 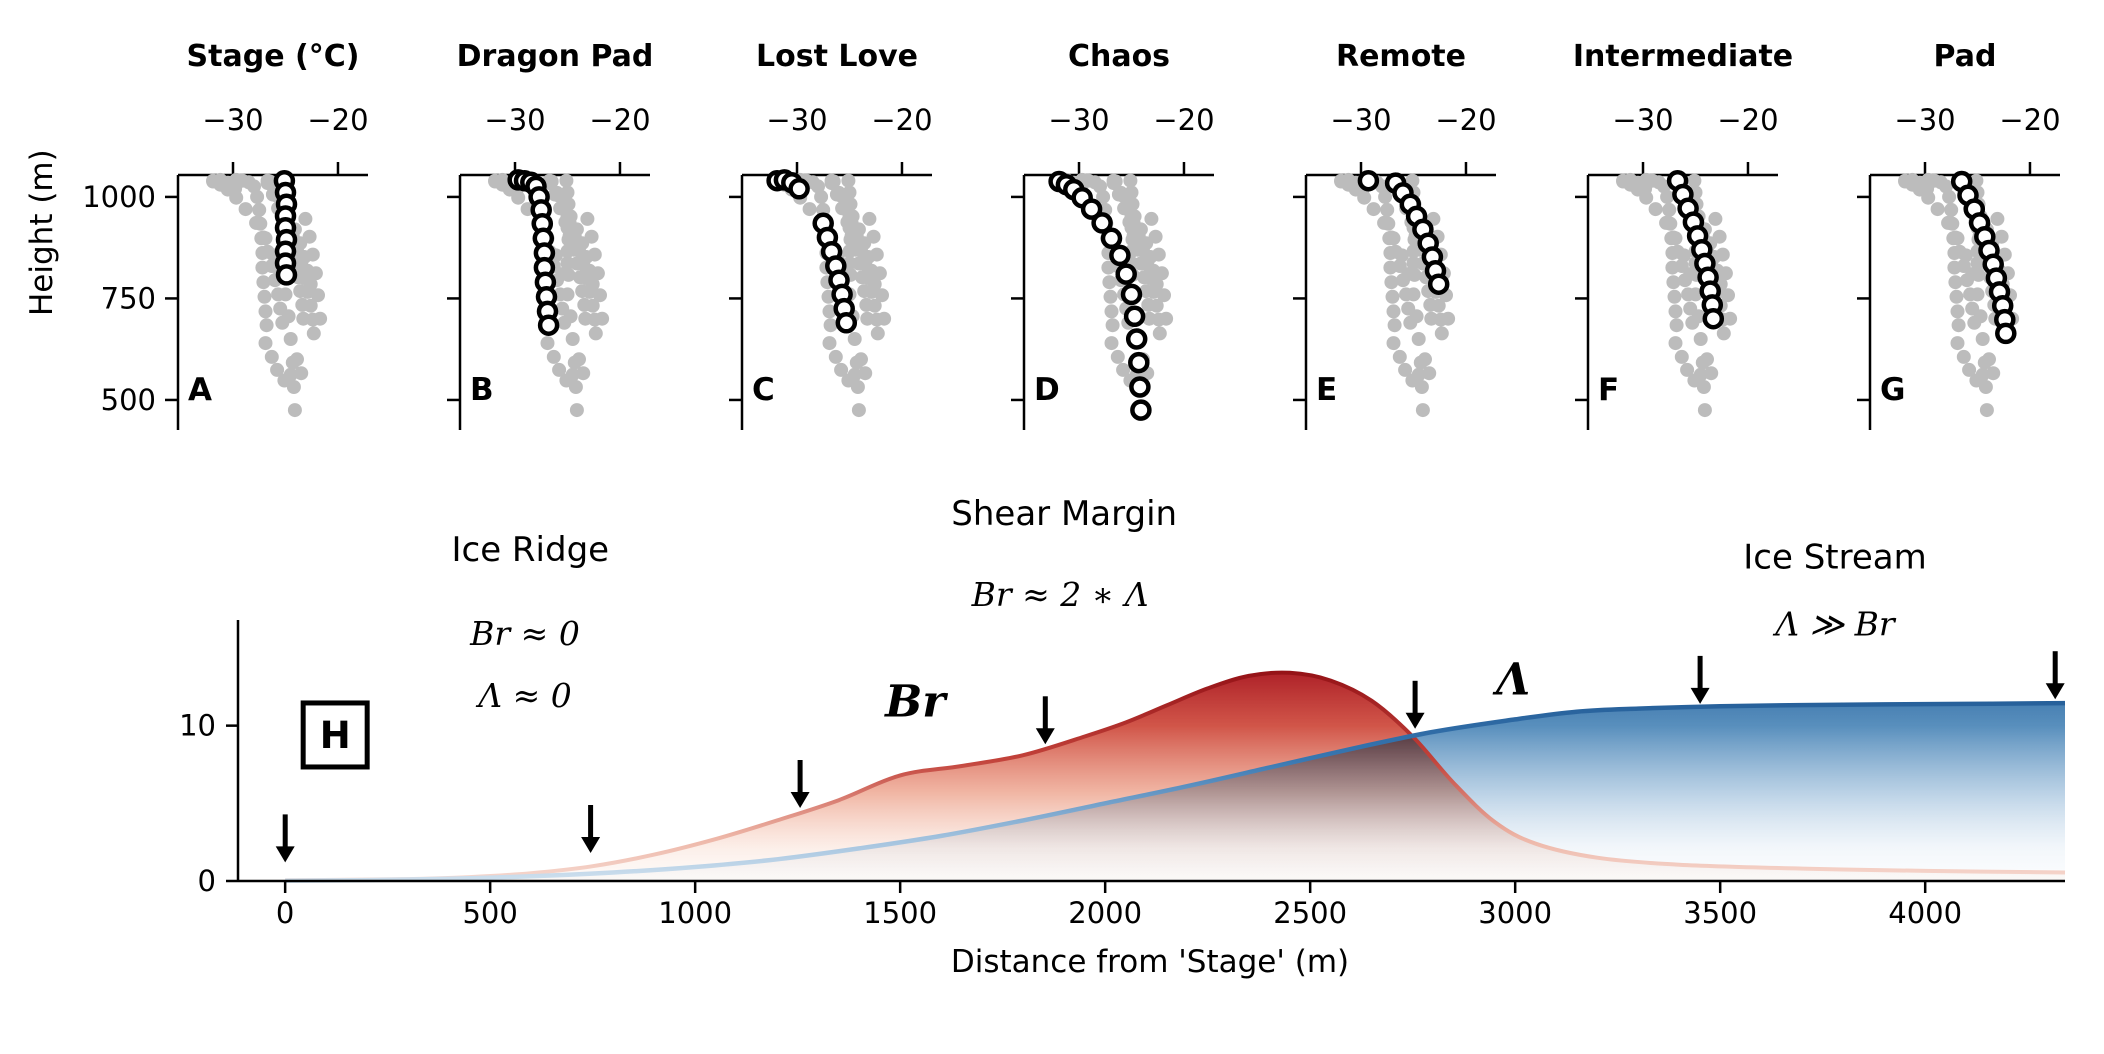 What do you see at coordinates (1511, 680) in the screenshot?
I see `lambda-series-label: Λ` at bounding box center [1511, 680].